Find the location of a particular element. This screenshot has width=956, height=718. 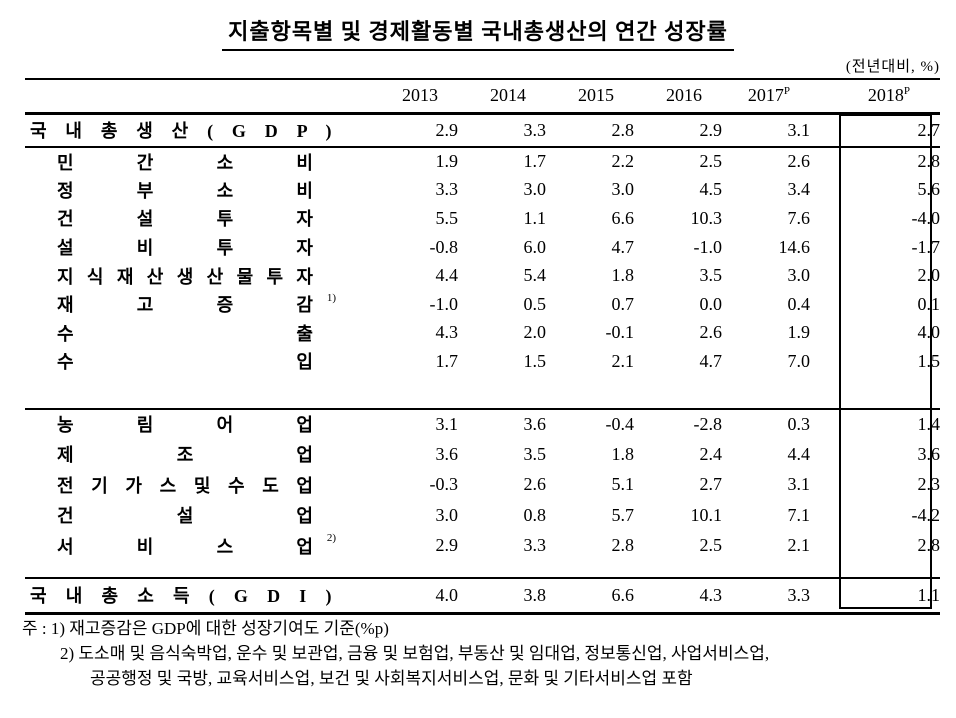

value-cell: 2.9 is located at coordinates (447, 129).